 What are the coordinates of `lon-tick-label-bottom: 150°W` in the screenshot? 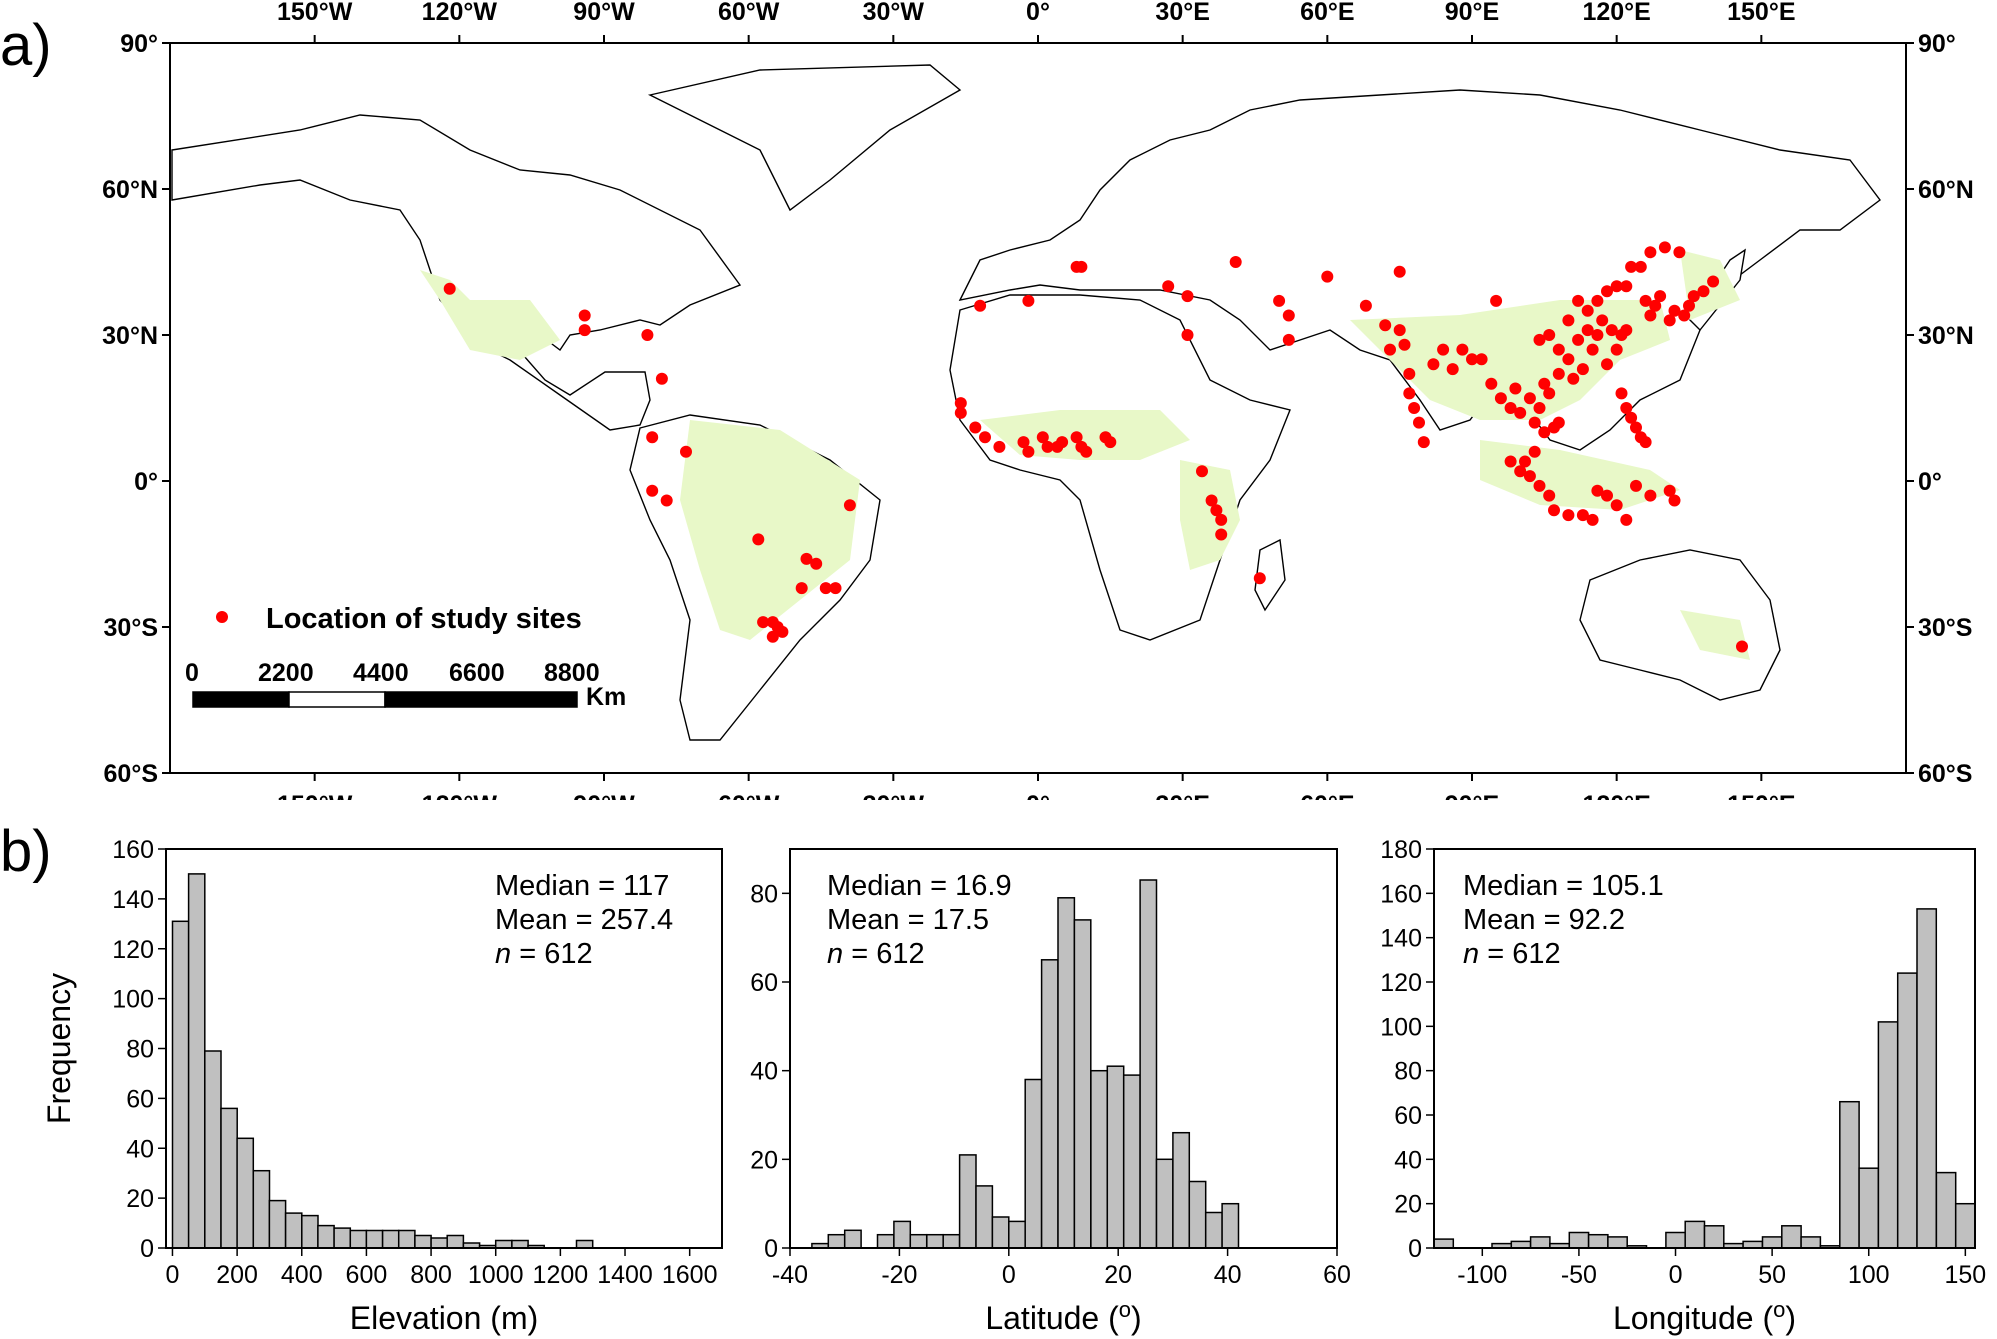 It's located at (315, 795).